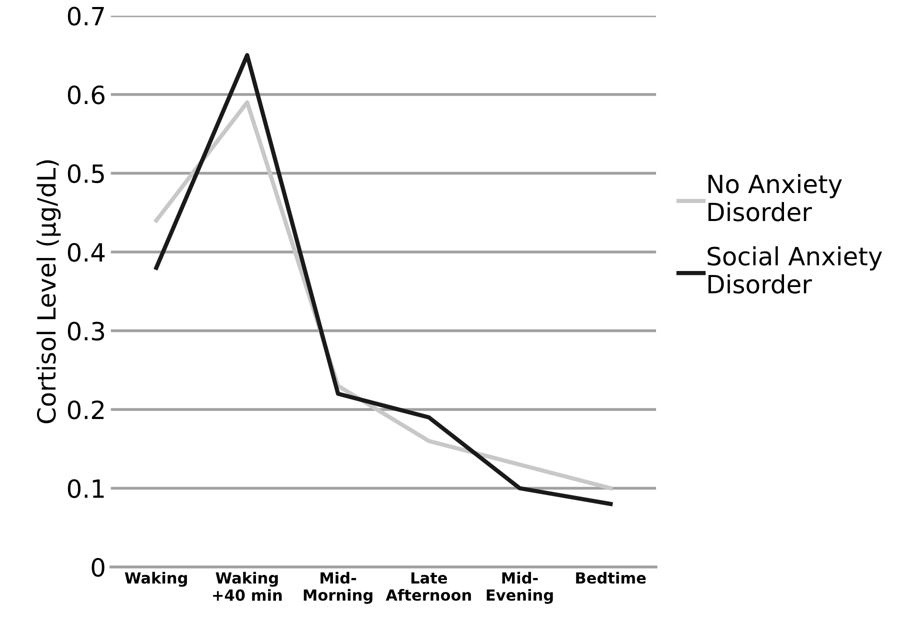 The height and width of the screenshot is (630, 924). Describe the element at coordinates (519, 588) in the screenshot. I see `x-tick-label: Mid- Evening` at that location.